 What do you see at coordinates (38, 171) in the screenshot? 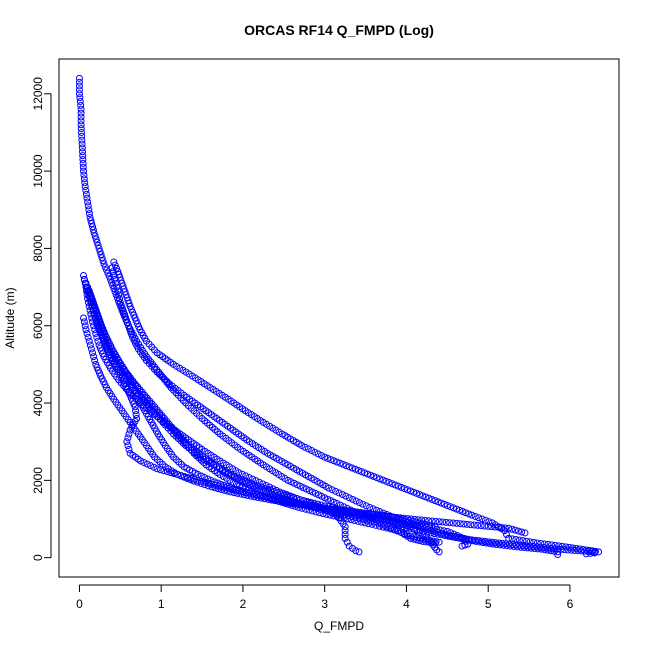
I see `y-tick-label: 10000` at bounding box center [38, 171].